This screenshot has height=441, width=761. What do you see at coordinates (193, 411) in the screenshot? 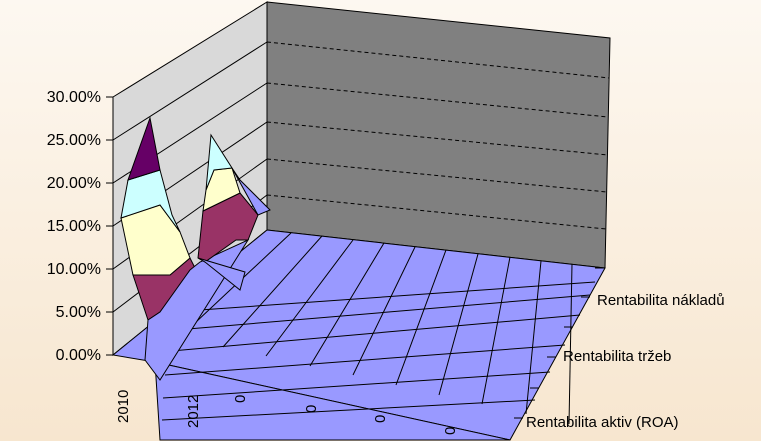
I see `x-tick-label: 2012` at bounding box center [193, 411].